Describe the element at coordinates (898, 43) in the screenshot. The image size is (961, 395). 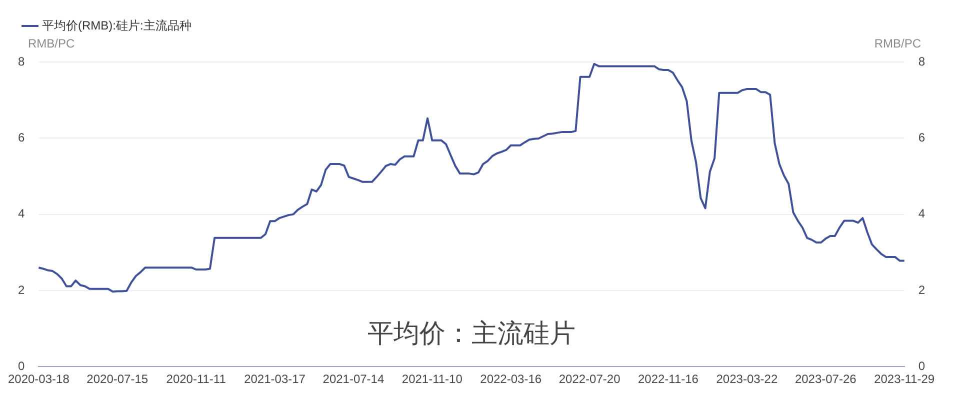
I see `y2-axis-title: RMB/PC` at that location.